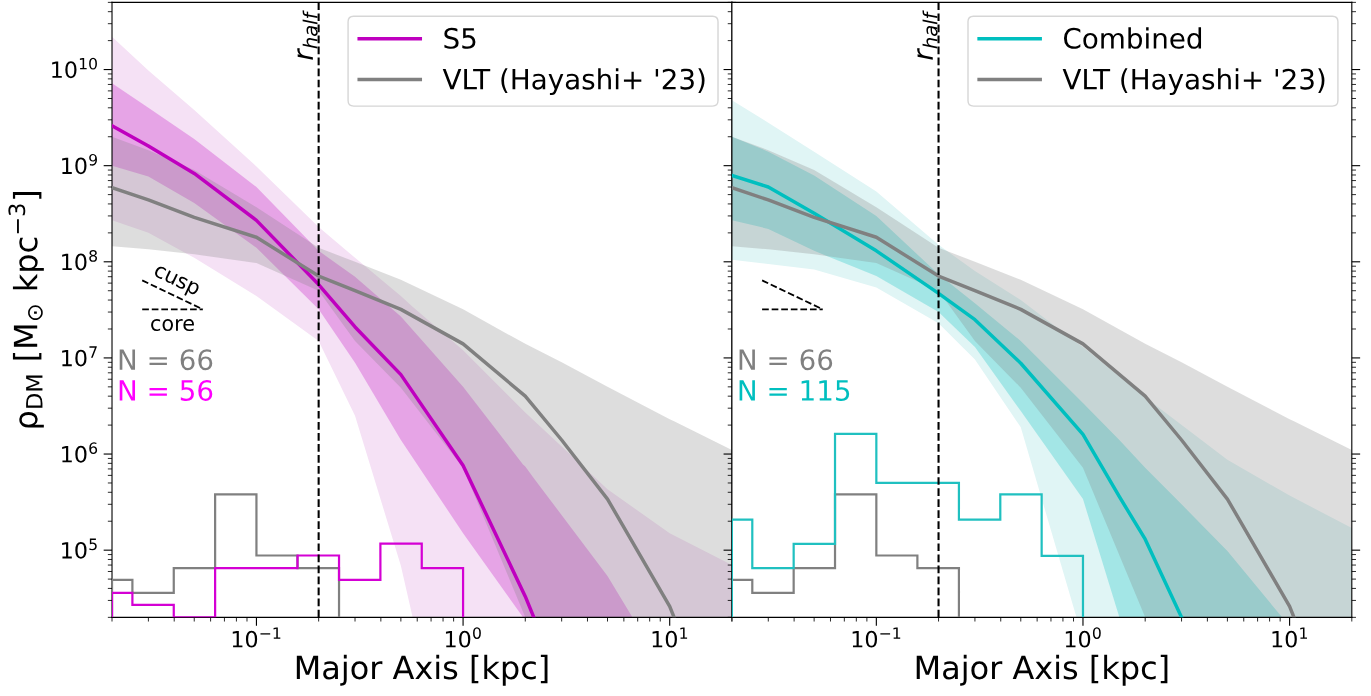  I want to click on annotation: N = 115, so click(794, 390).